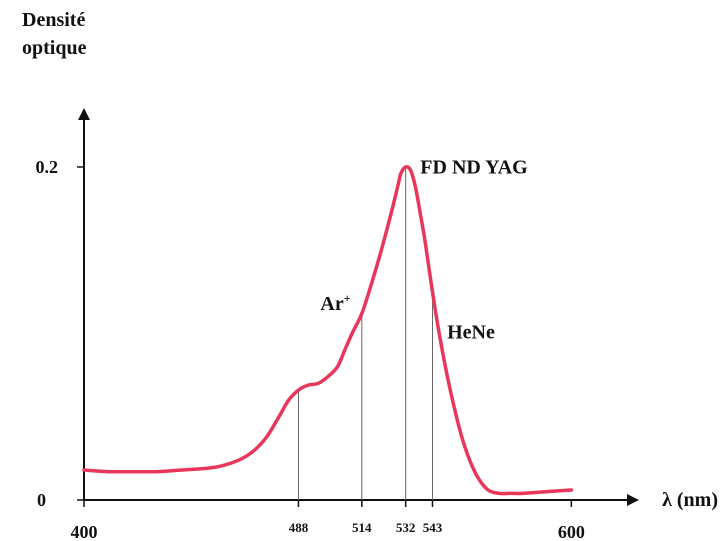 The image size is (725, 541). Describe the element at coordinates (433, 527) in the screenshot. I see `x-tick-label-543: 543` at that location.